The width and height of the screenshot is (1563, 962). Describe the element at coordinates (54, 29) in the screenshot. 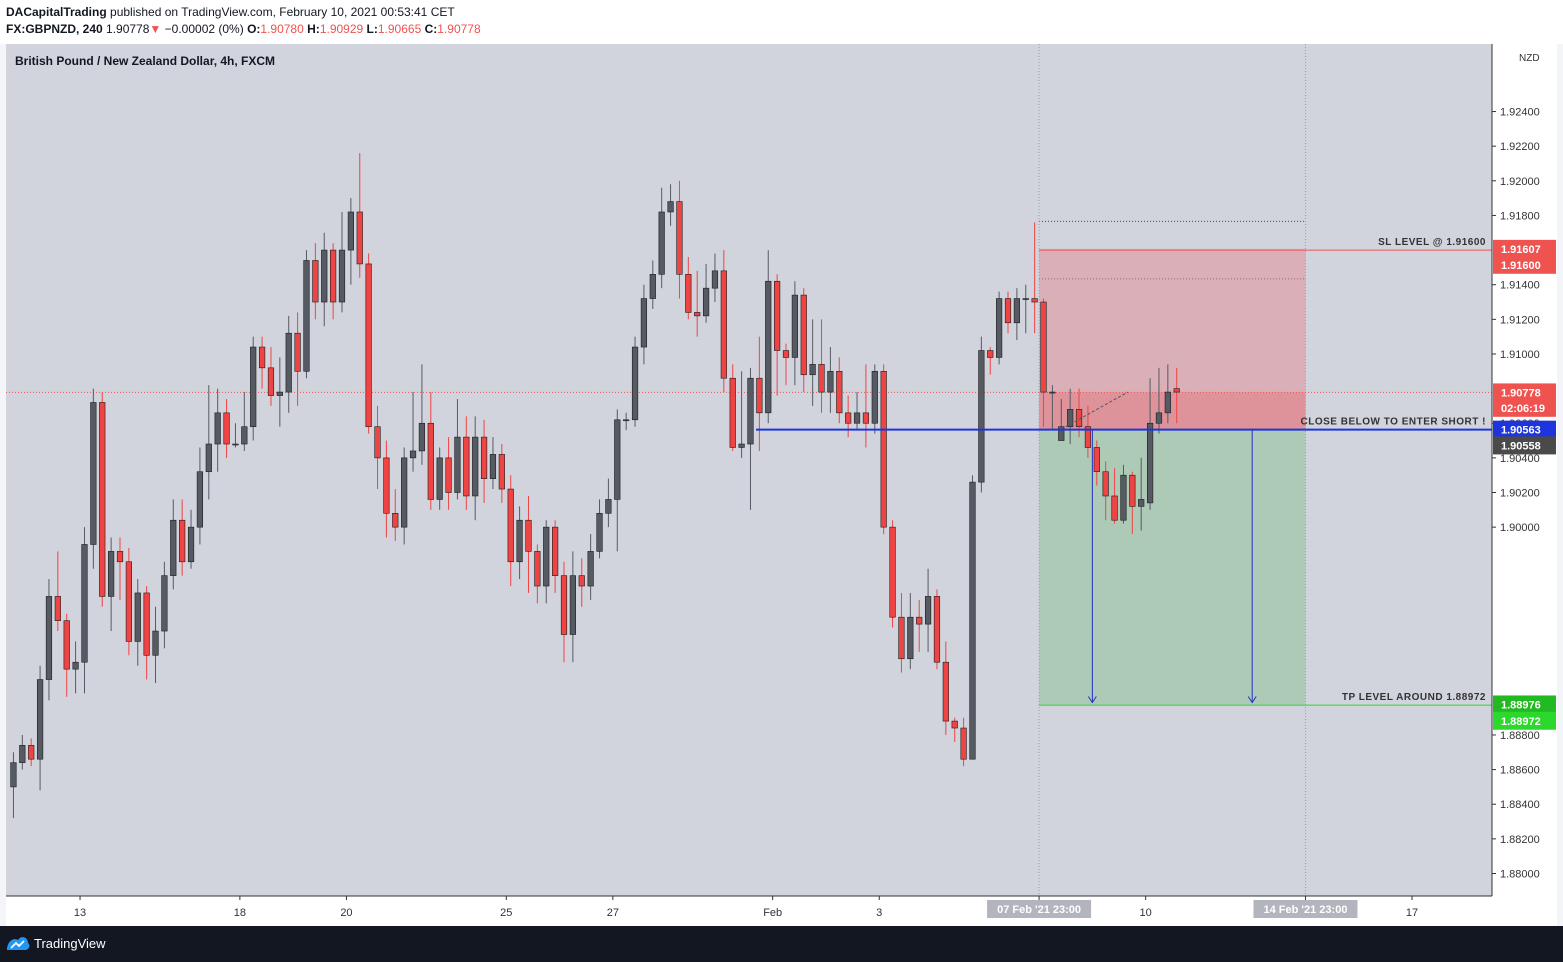

I see `symbol-label: FX:GBPNZD, 240` at that location.